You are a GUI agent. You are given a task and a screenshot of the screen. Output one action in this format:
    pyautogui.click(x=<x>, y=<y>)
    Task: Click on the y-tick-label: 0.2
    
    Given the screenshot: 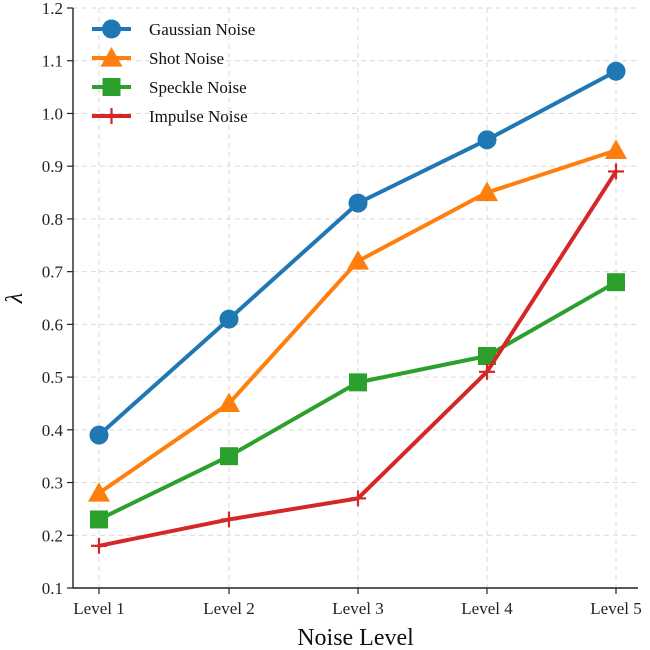 What is the action you would take?
    pyautogui.click(x=52, y=535)
    